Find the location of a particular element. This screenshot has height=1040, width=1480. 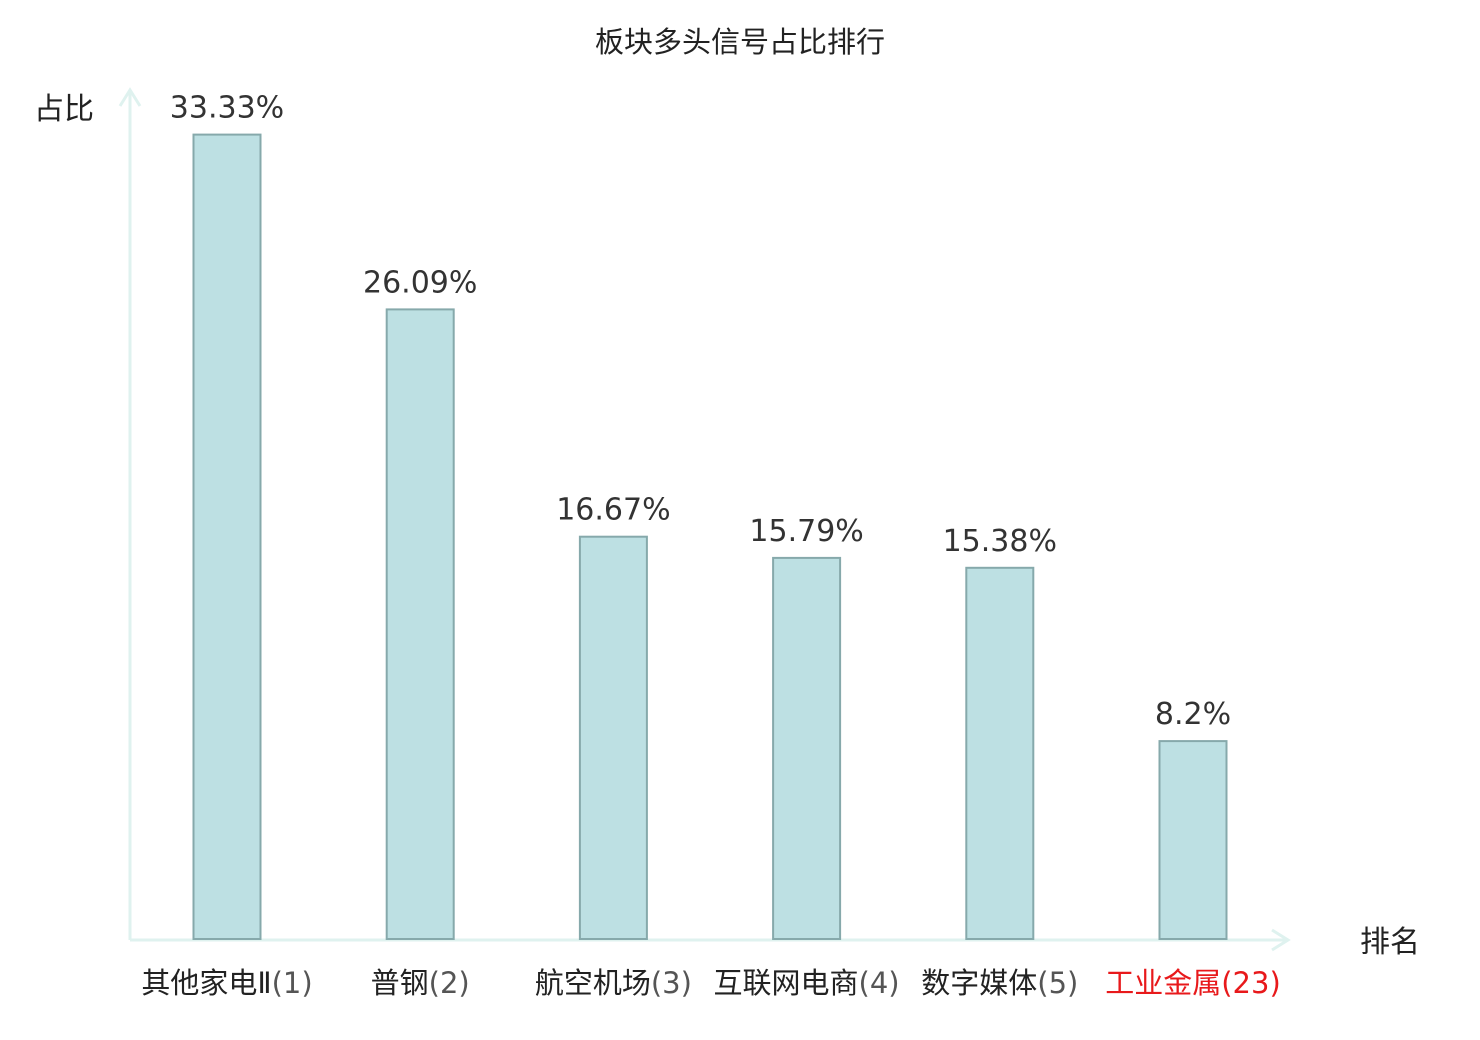

y-axis: 占比 is located at coordinates (88, 513).